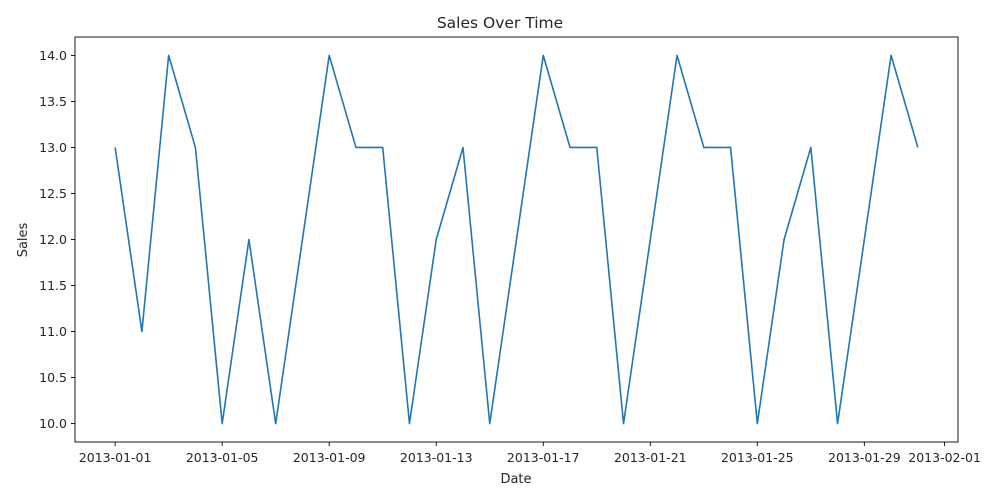  What do you see at coordinates (53, 147) in the screenshot?
I see `y-tick-label: 13.0` at bounding box center [53, 147].